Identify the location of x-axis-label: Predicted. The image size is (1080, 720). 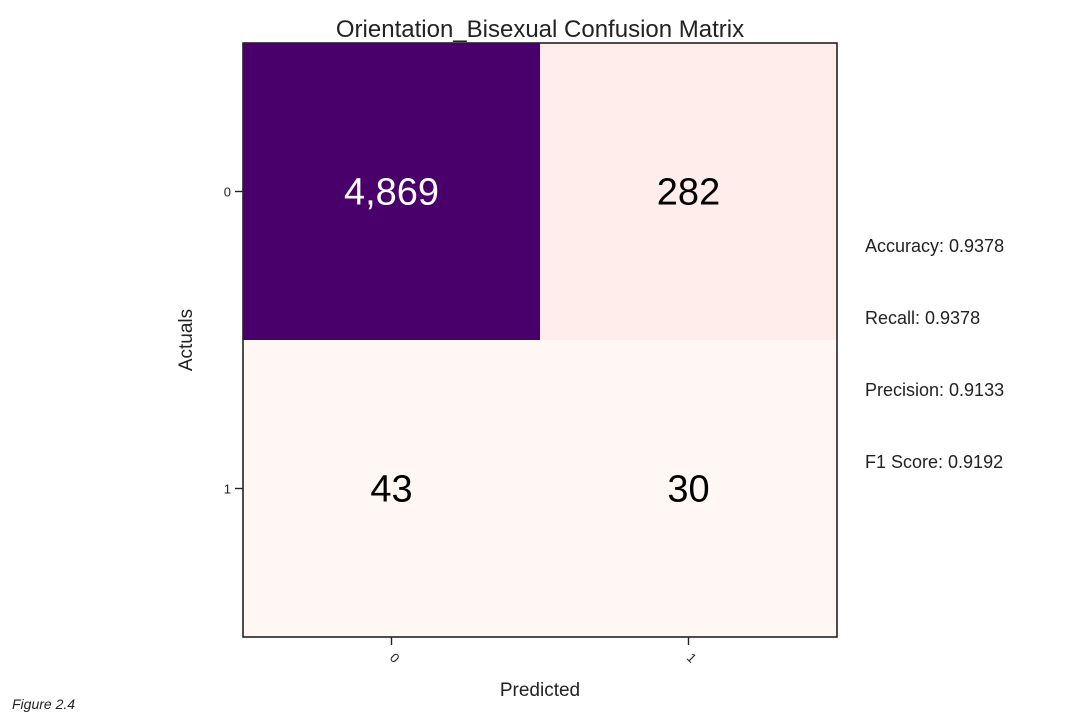
(540, 690).